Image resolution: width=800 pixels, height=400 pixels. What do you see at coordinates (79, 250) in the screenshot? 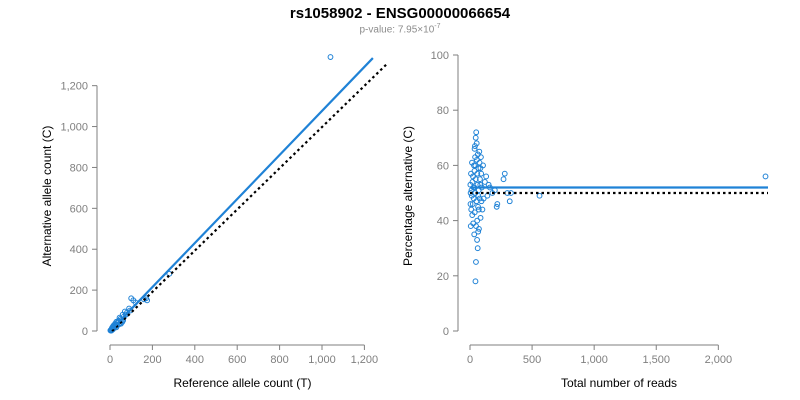
I see `y-tick-label: 400` at bounding box center [79, 250].